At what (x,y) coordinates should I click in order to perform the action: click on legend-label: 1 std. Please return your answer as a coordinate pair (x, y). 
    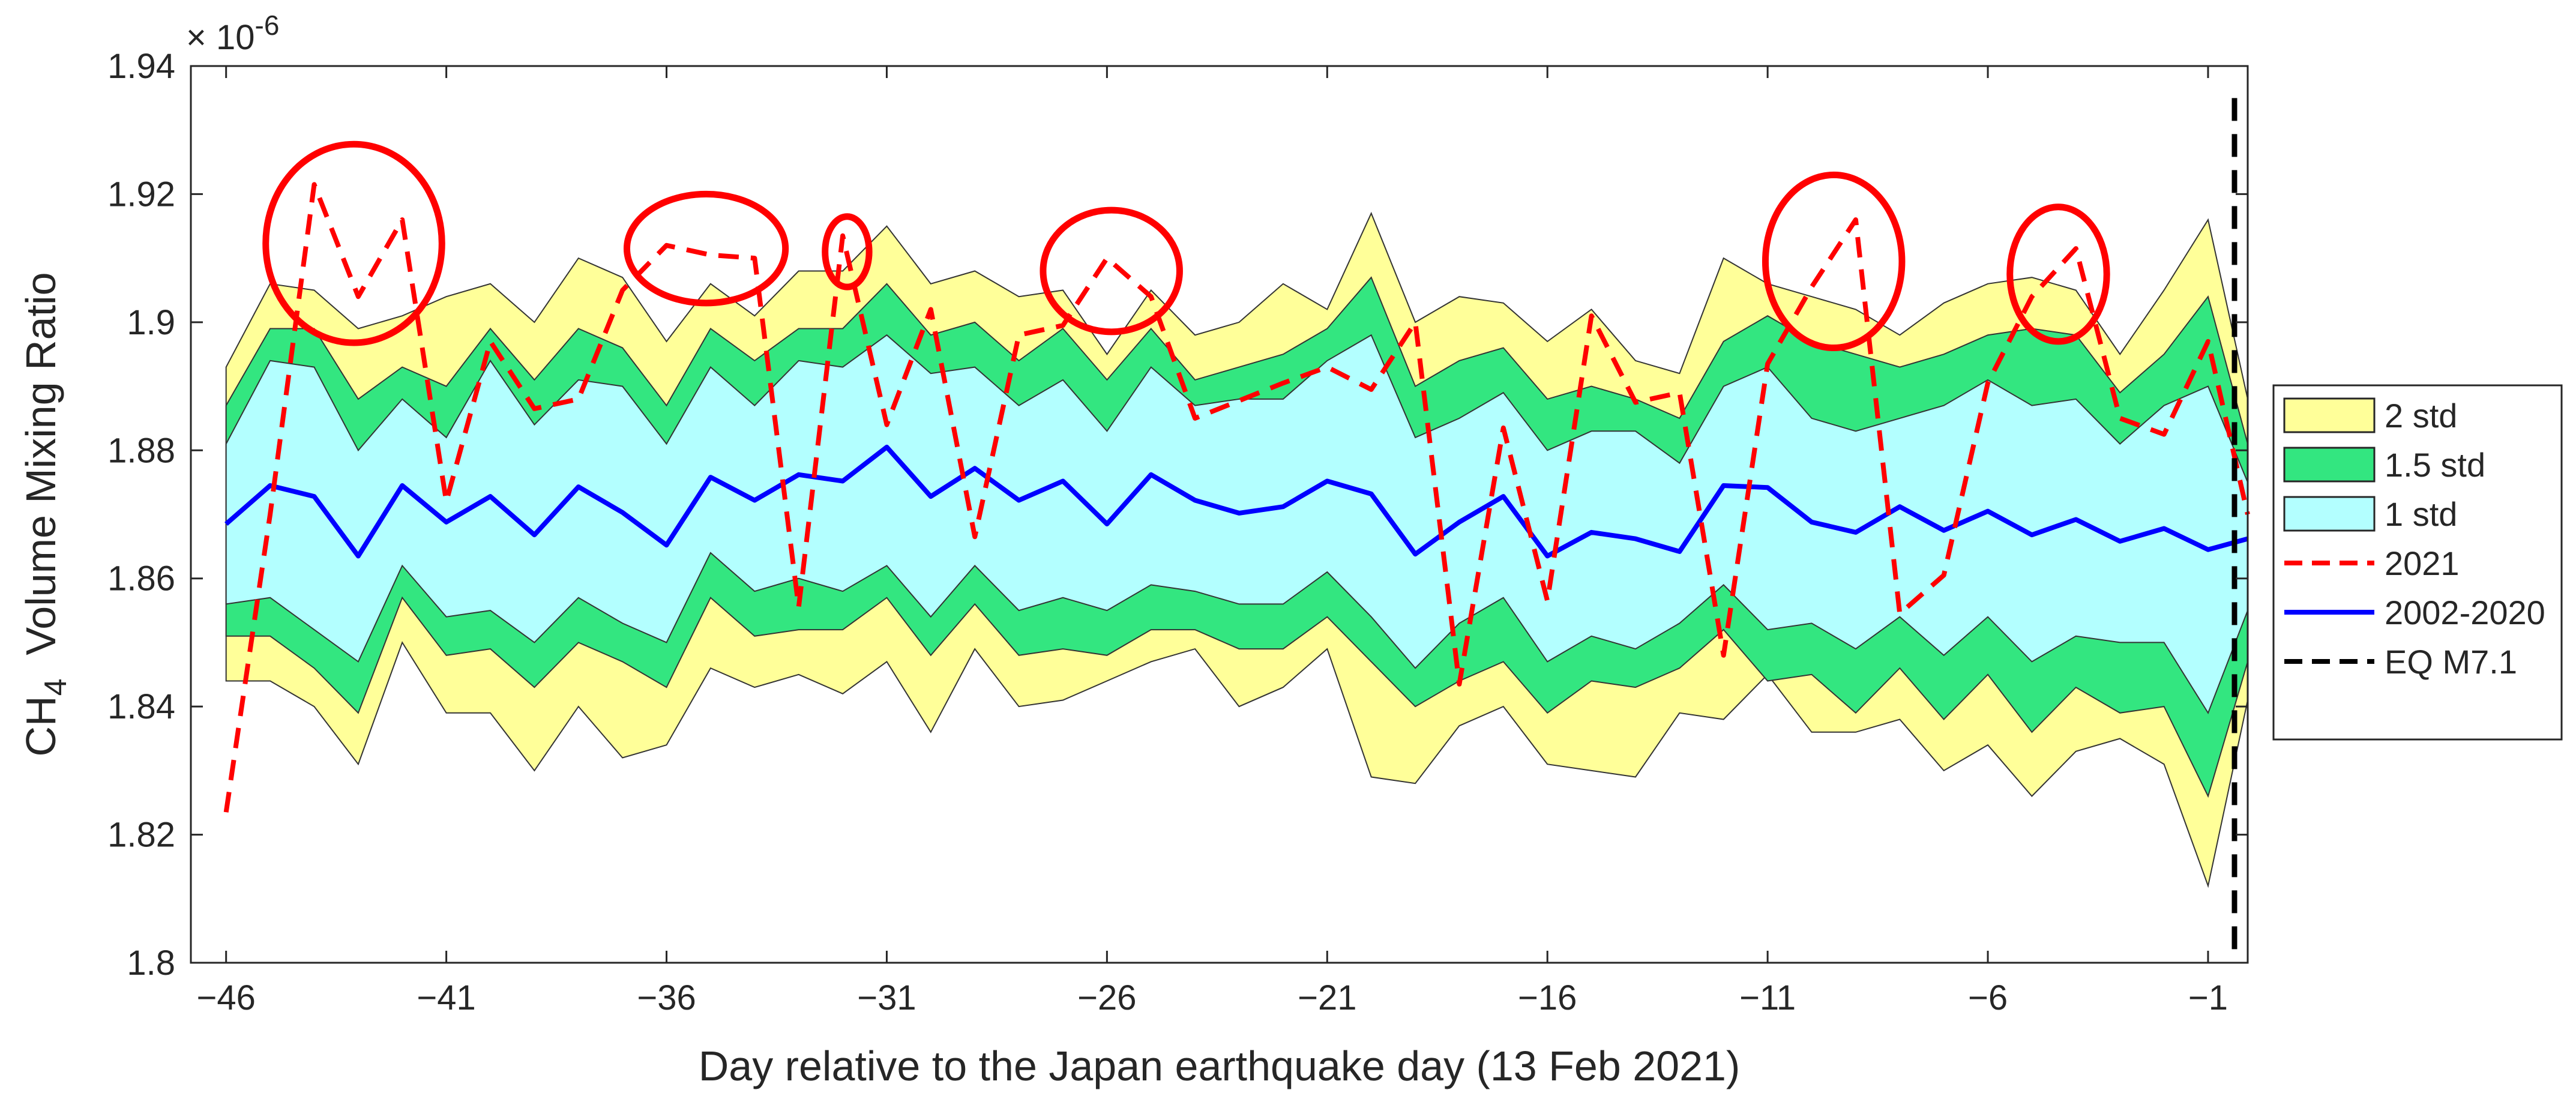
    Looking at the image, I should click on (2421, 514).